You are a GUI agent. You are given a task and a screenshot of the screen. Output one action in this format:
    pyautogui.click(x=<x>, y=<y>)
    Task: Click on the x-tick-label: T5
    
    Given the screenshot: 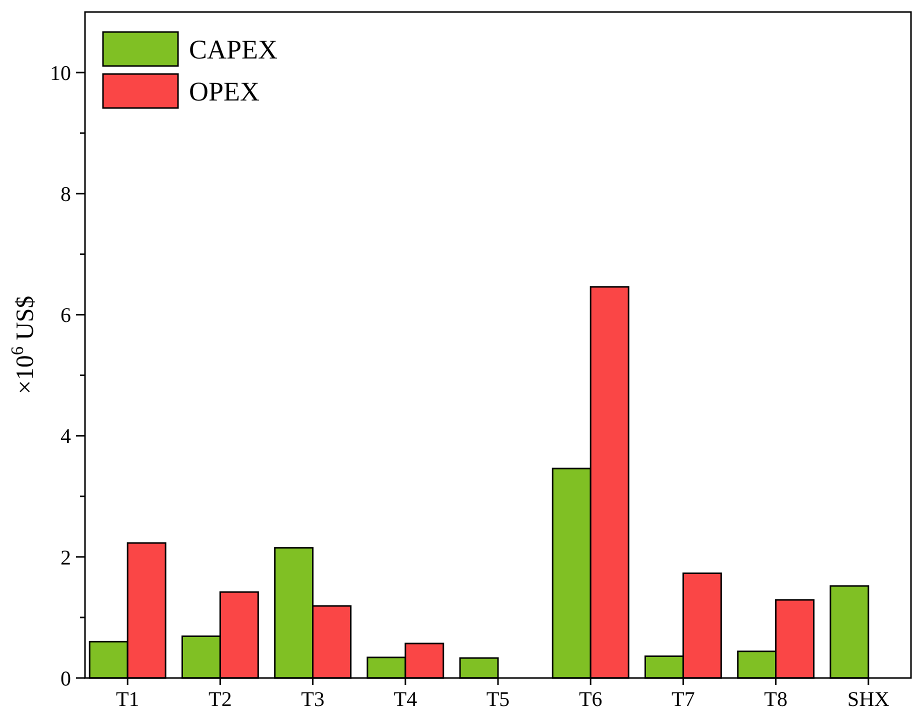 What is the action you would take?
    pyautogui.click(x=498, y=699)
    